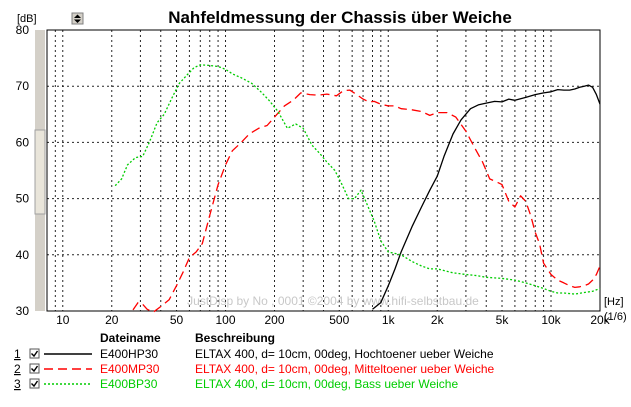 Image resolution: width=631 pixels, height=407 pixels. What do you see at coordinates (129, 384) in the screenshot?
I see `legend-file-name: E400BP30` at bounding box center [129, 384].